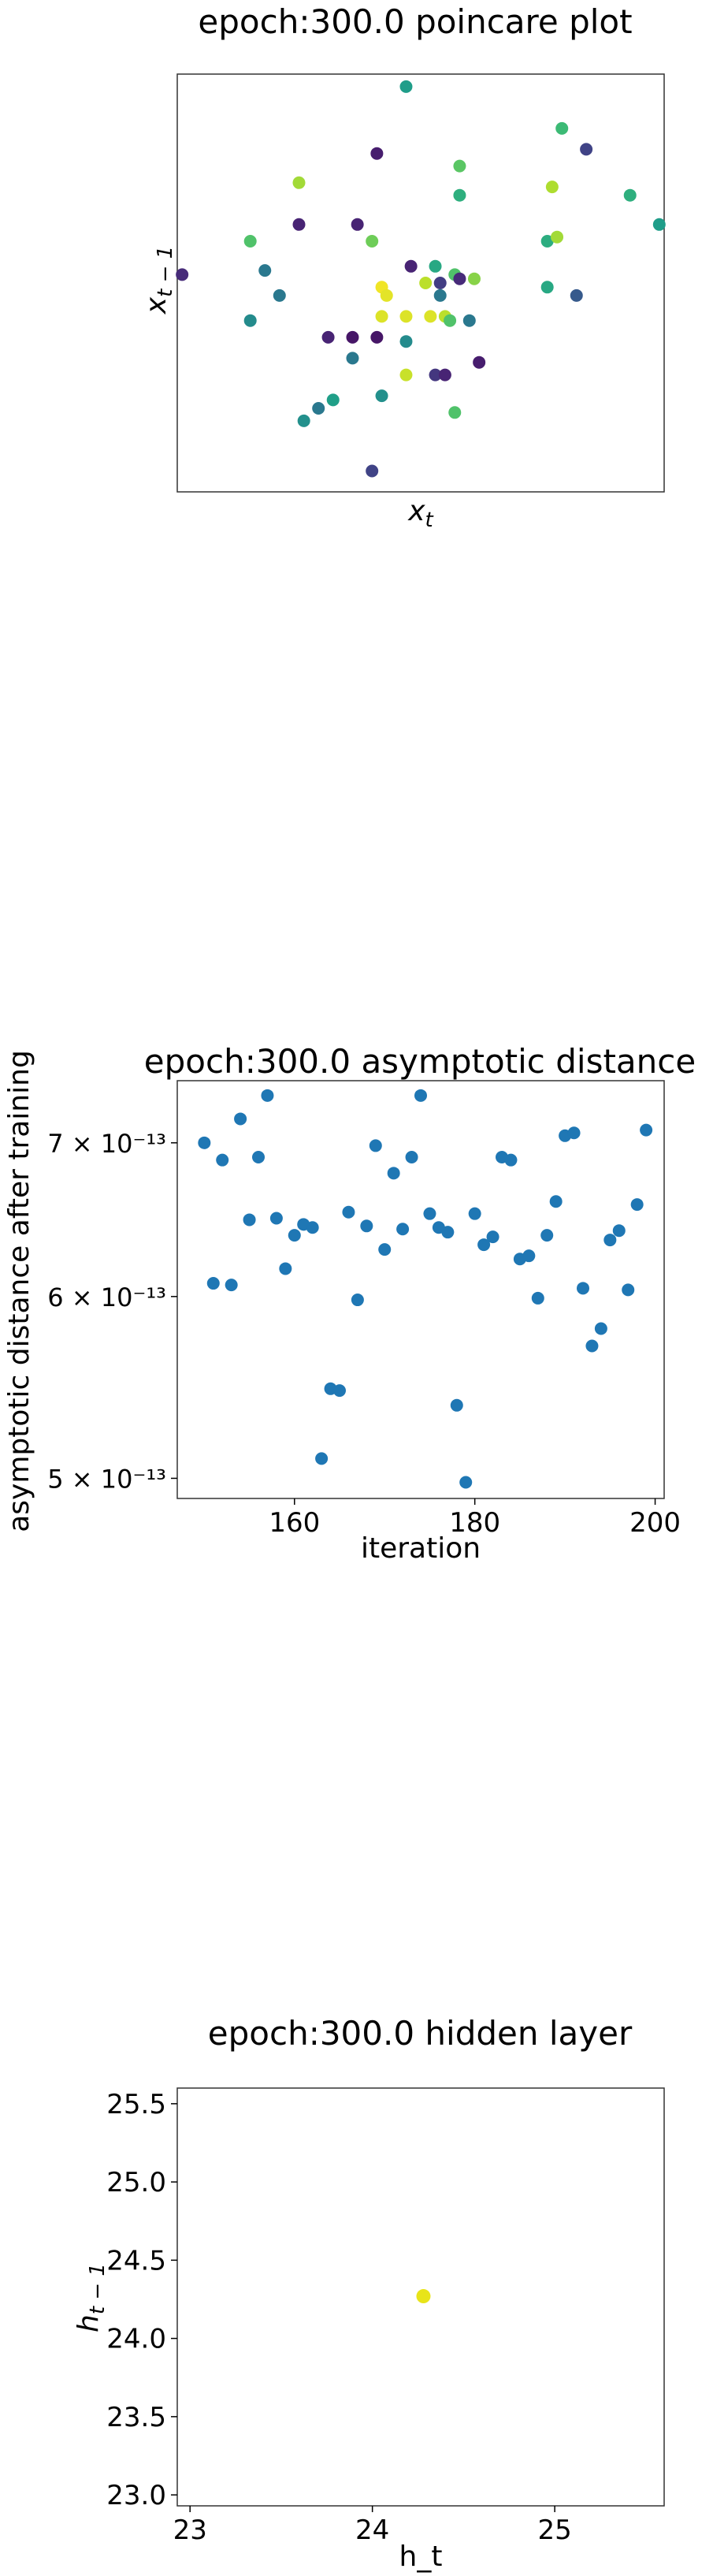  What do you see at coordinates (424, 2296) in the screenshot?
I see `hidden-points` at bounding box center [424, 2296].